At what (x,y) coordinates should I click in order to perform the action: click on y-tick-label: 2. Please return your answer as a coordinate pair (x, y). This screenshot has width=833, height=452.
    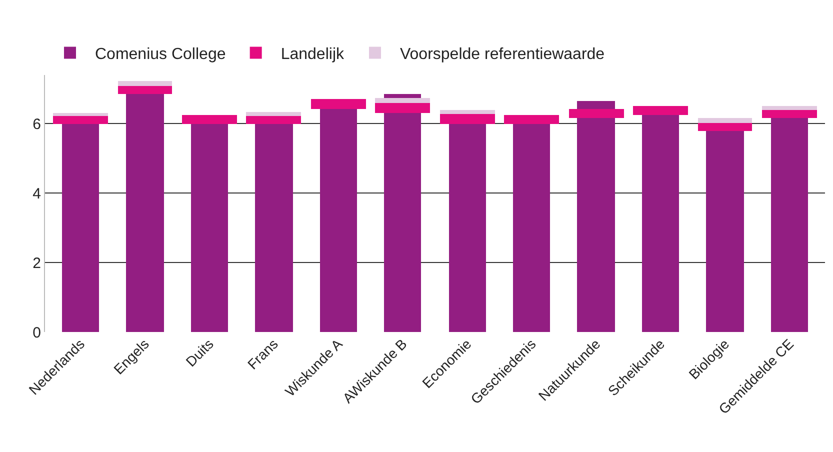
    Looking at the image, I should click on (36, 263).